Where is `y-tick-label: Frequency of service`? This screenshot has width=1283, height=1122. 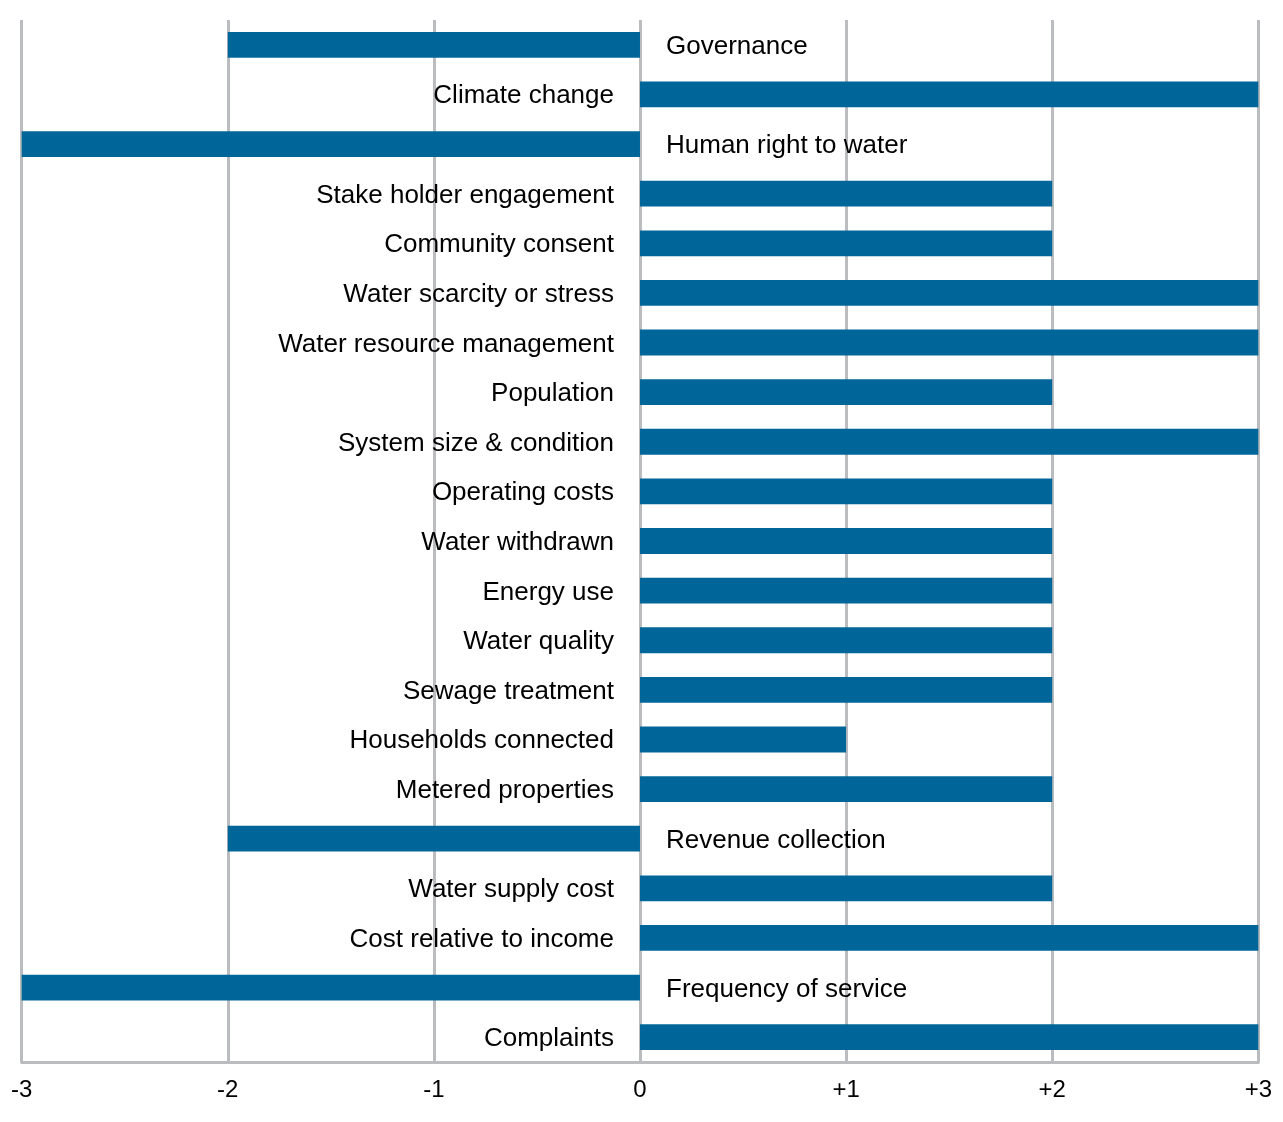 y-tick-label: Frequency of service is located at coordinates (786, 987).